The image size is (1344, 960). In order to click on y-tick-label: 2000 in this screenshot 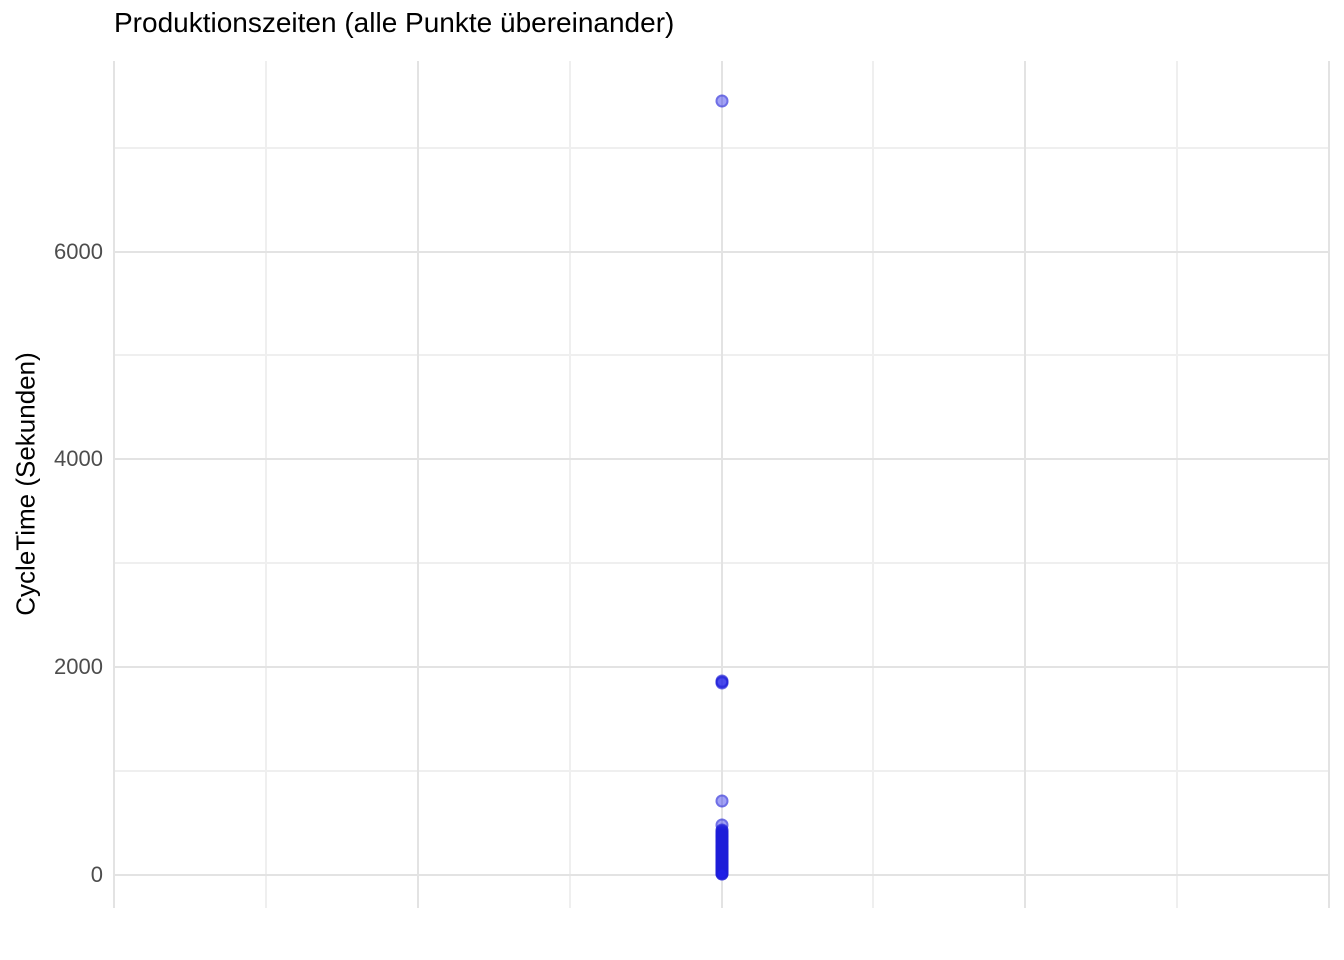, I will do `click(78, 666)`.